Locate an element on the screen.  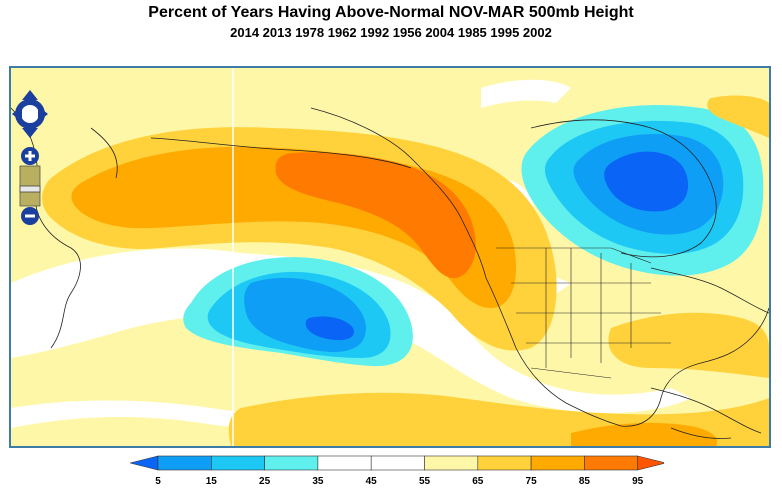
legend-tick-label: 95 is located at coordinates (638, 481).